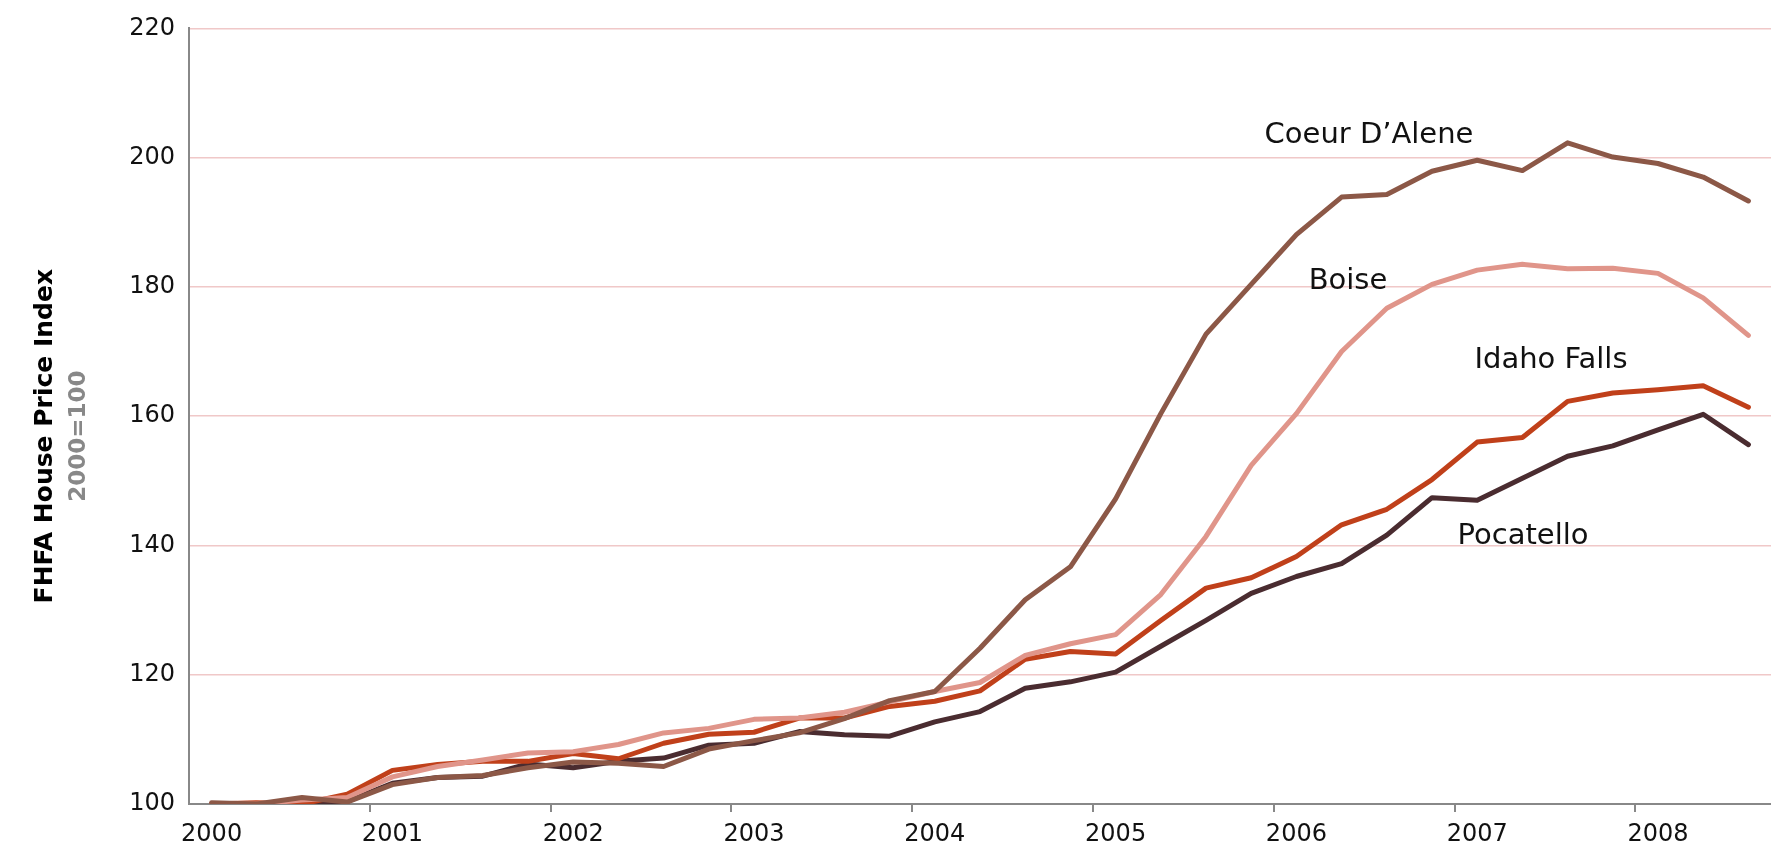  Describe the element at coordinates (1658, 832) in the screenshot. I see `x-tick-label: 2008` at that location.